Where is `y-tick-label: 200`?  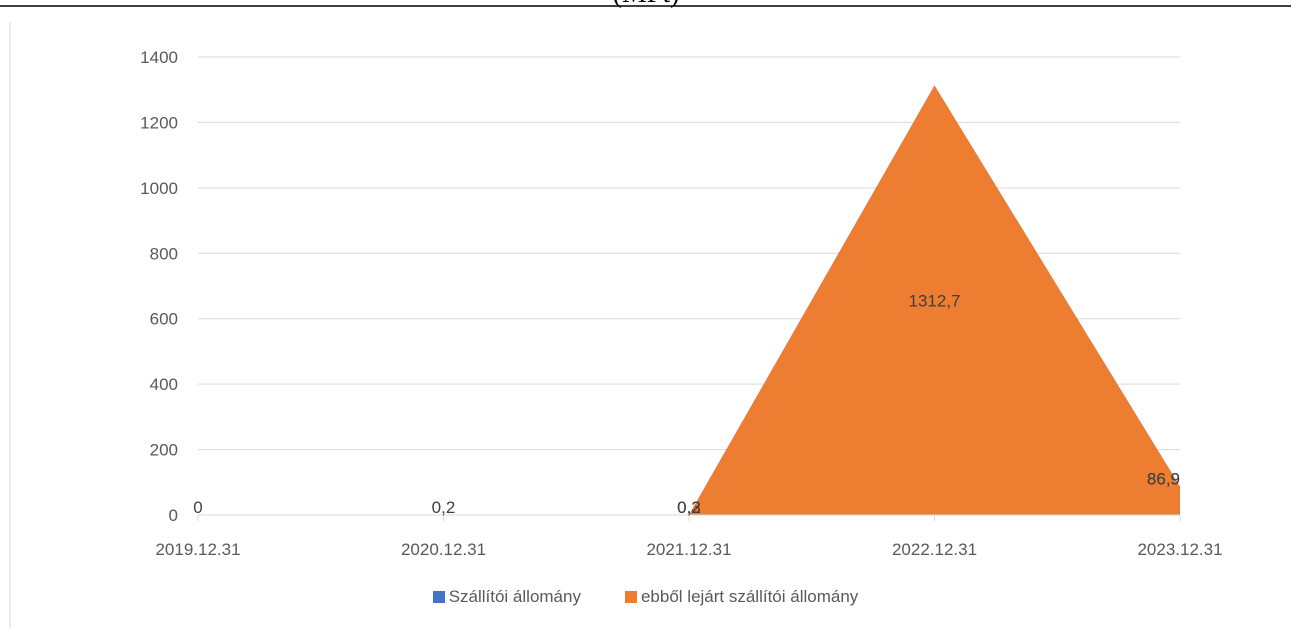
y-tick-label: 200 is located at coordinates (164, 450).